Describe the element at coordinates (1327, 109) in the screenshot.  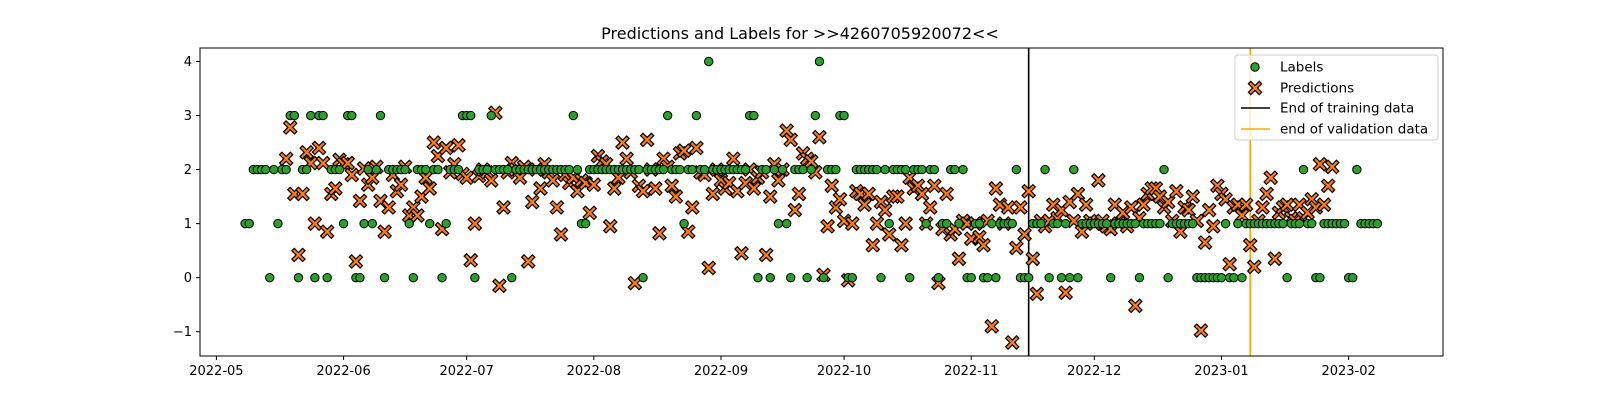
I see `legend-end-of-training: End of training data` at that location.